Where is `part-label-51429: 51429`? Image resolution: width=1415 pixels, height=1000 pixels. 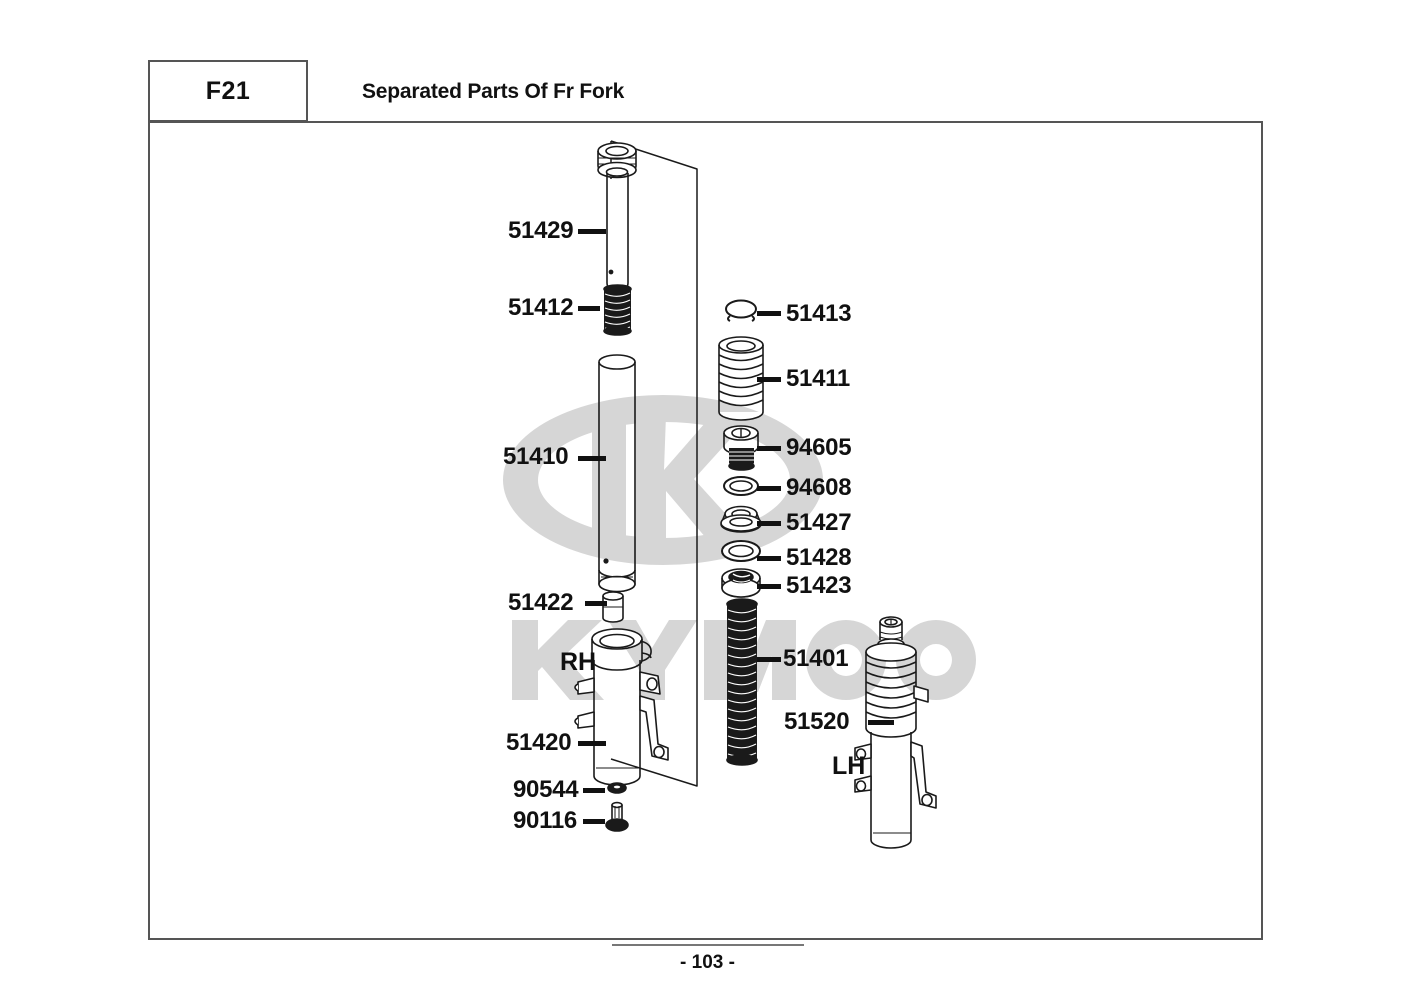
part-label-51429: 51429 is located at coordinates (541, 230).